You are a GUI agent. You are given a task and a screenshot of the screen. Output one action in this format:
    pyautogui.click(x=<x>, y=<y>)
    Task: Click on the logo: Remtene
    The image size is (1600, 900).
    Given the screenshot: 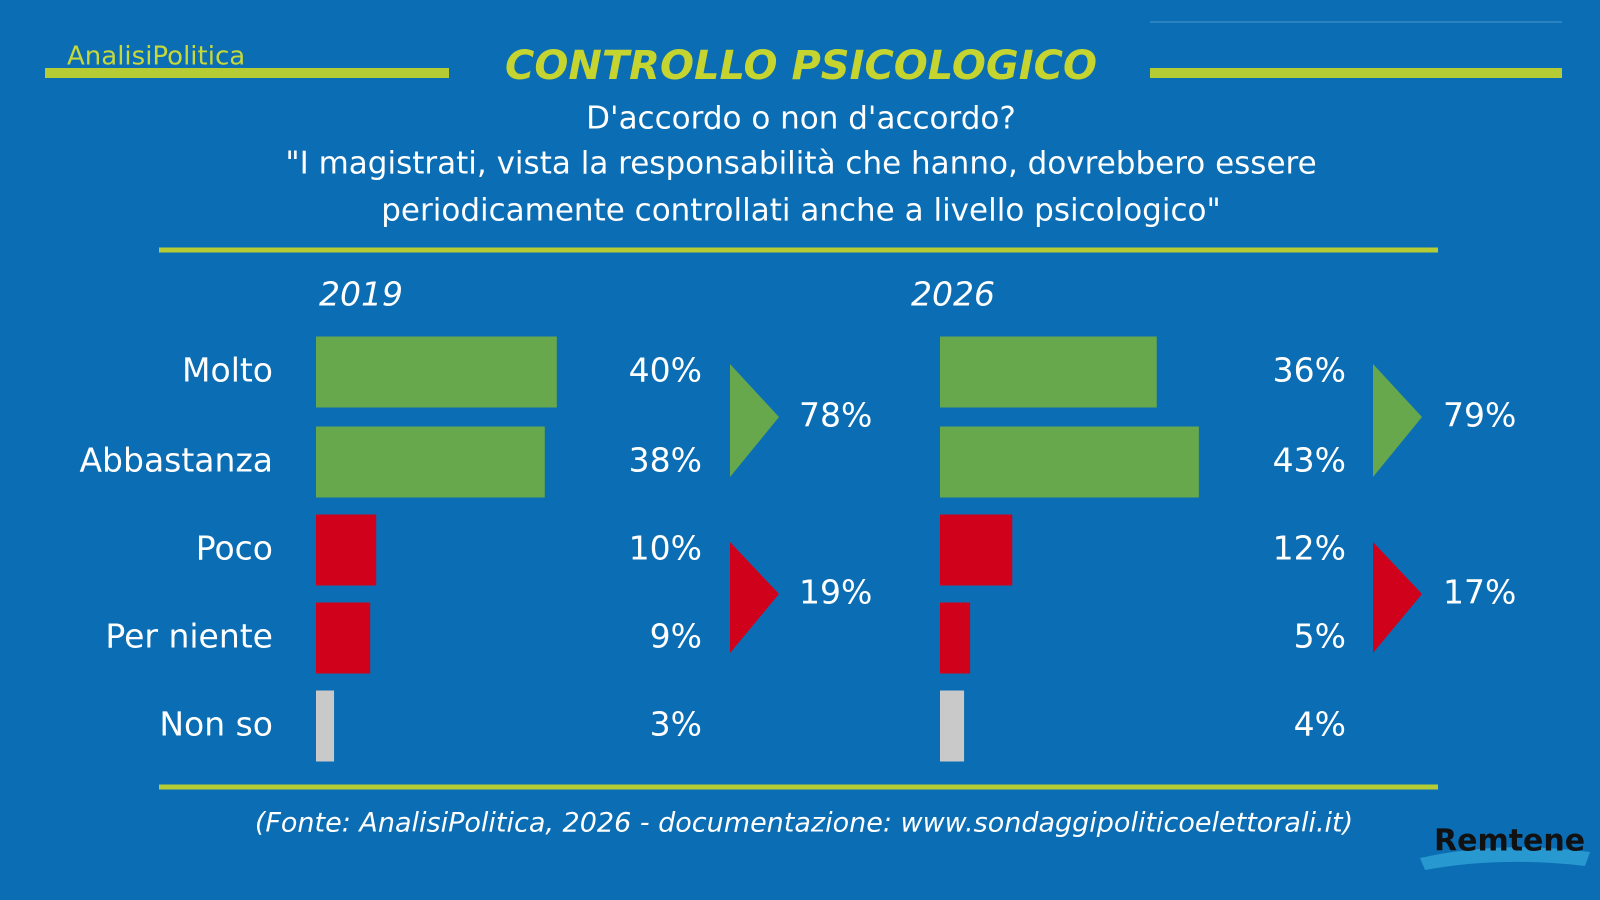 What is the action you would take?
    pyautogui.click(x=1509, y=841)
    